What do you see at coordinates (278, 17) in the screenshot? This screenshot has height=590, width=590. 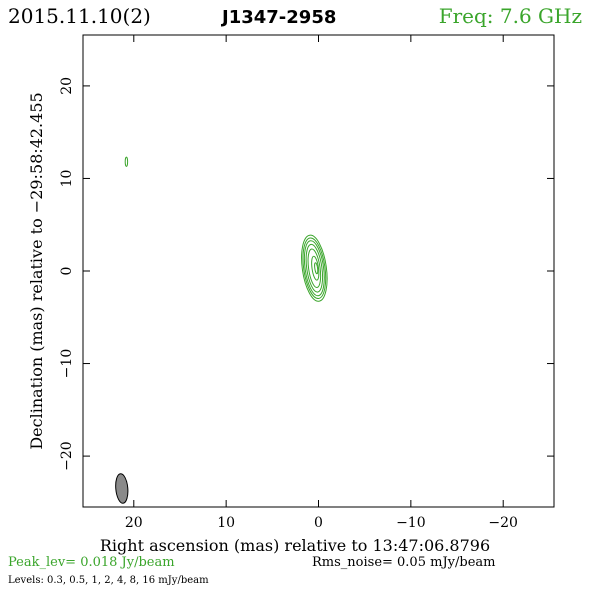 I see `source-name: J1347-2958` at bounding box center [278, 17].